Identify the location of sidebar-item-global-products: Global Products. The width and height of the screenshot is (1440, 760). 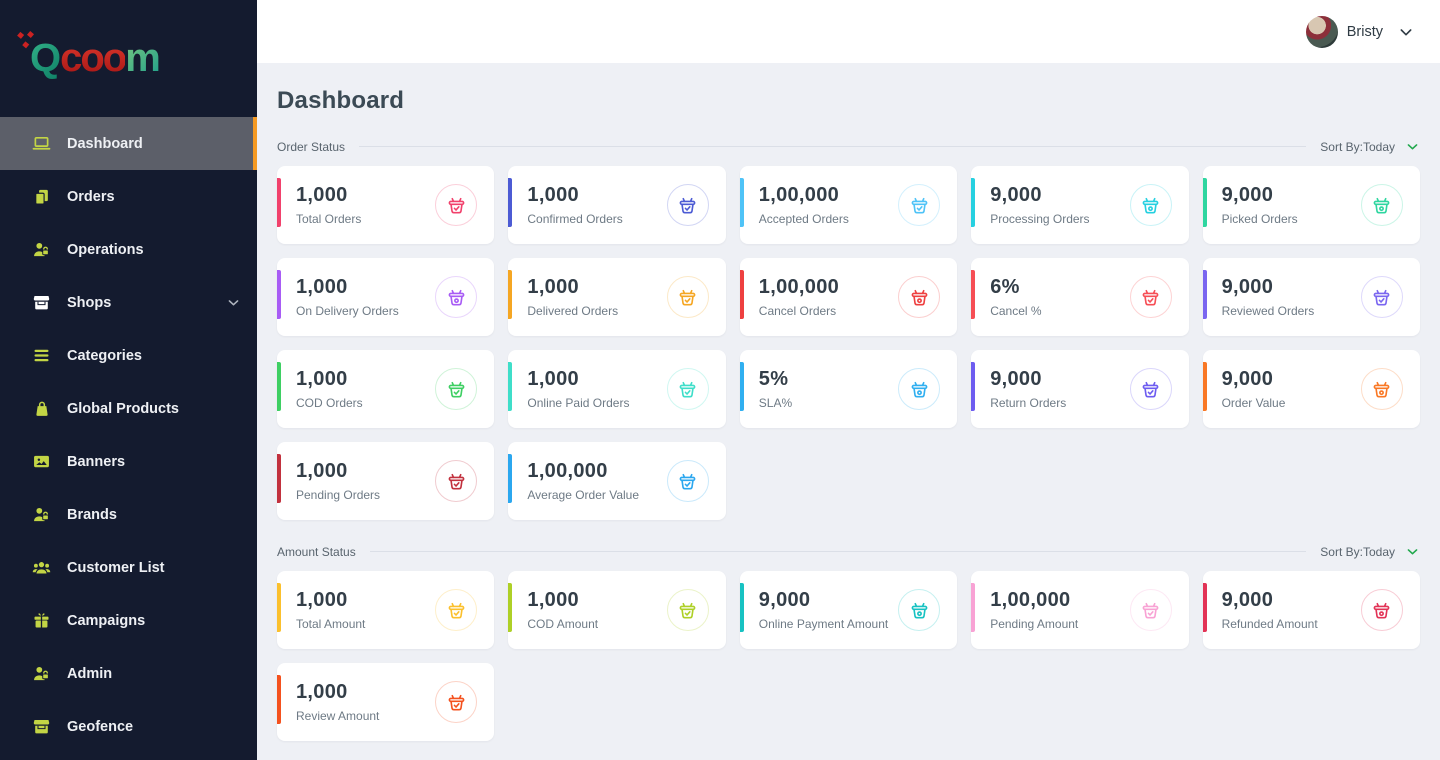
(128, 408).